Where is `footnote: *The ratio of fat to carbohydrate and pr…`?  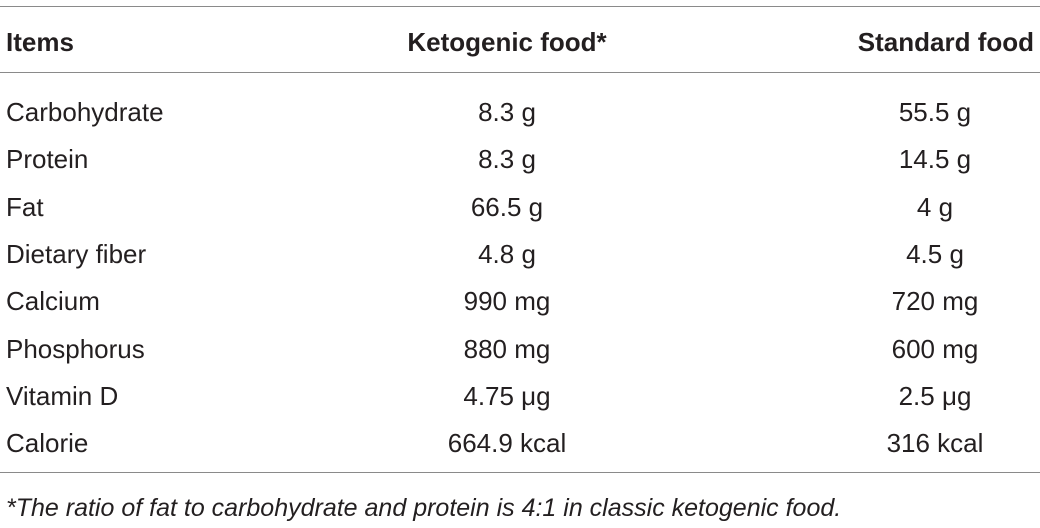 footnote: *The ratio of fat to carbohydrate and pr… is located at coordinates (424, 508).